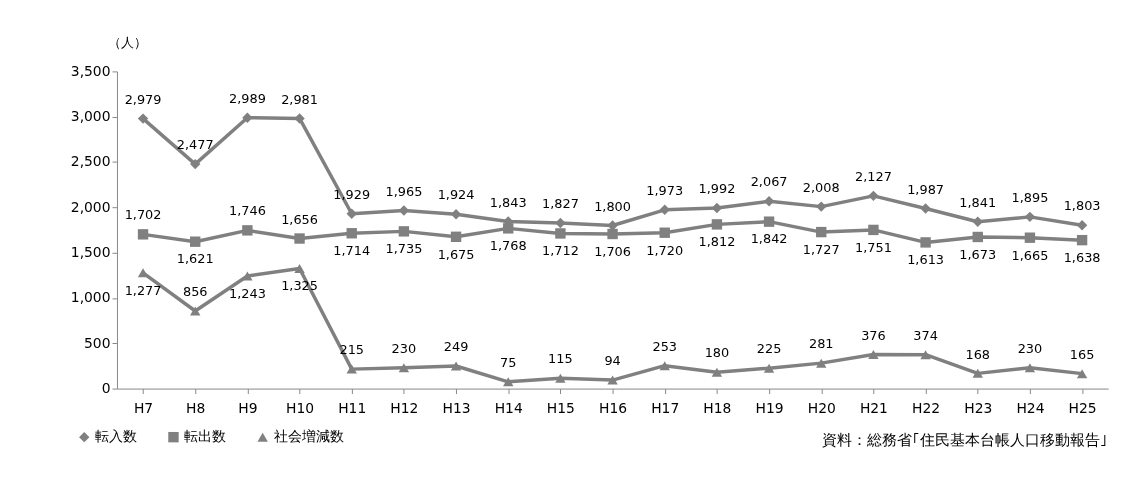  I want to click on data-label: 1,613, so click(926, 260).